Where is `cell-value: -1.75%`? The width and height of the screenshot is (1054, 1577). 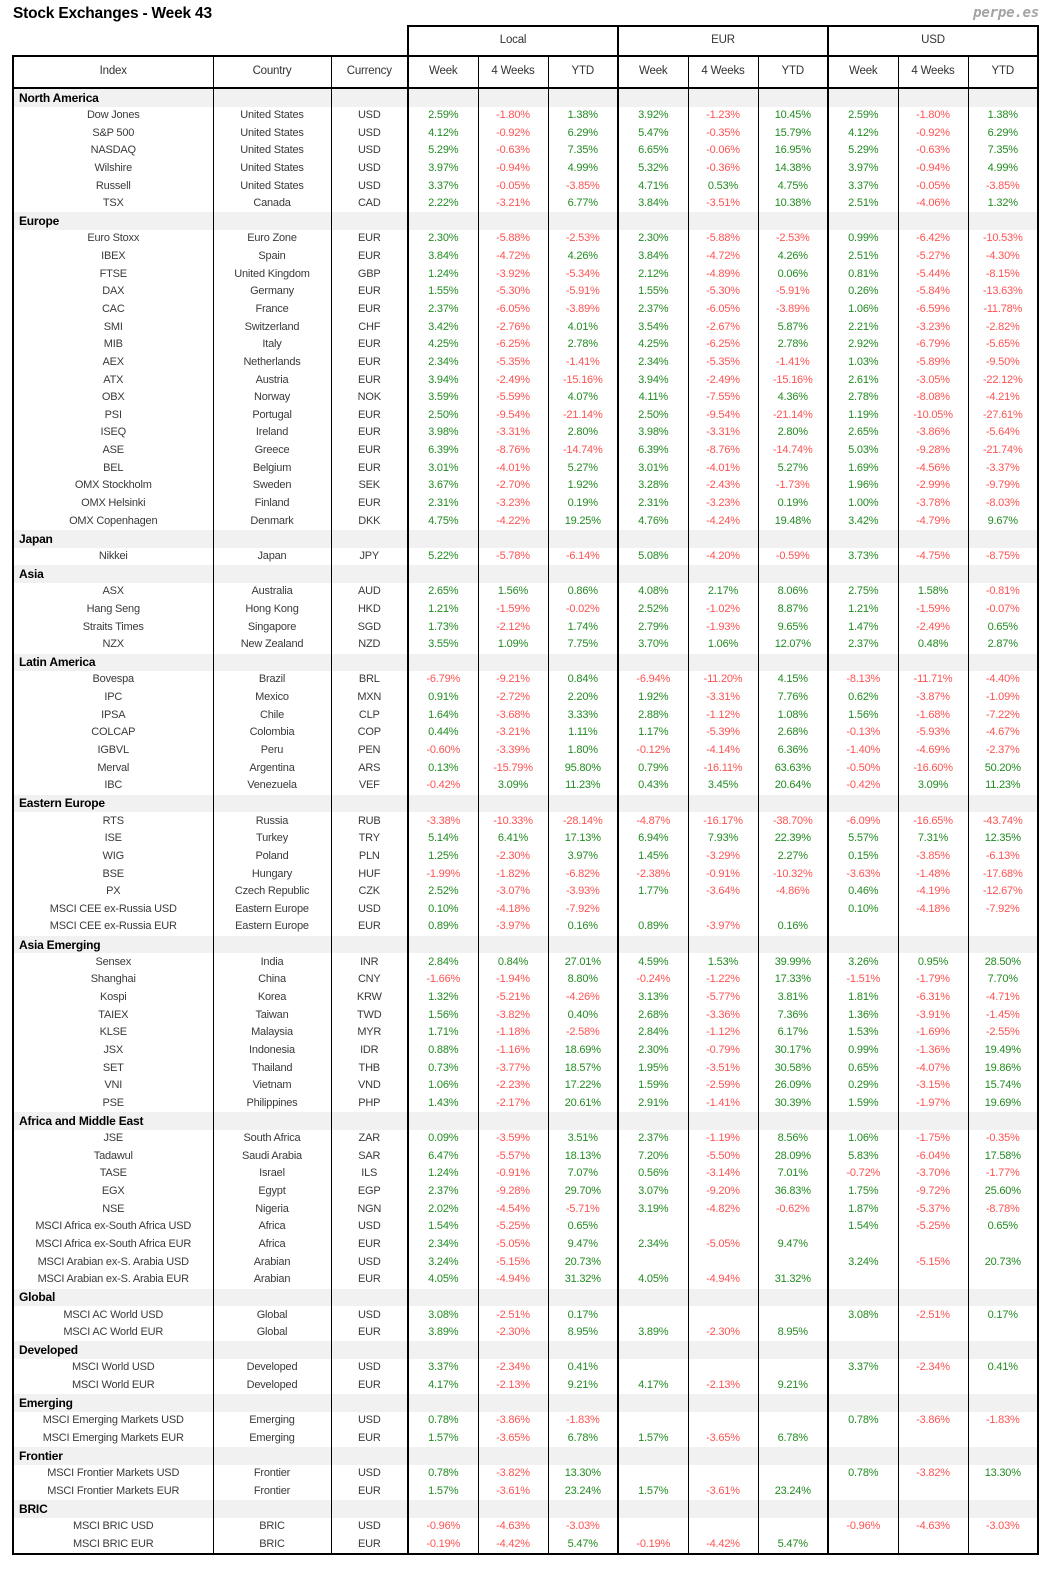
cell-value: -1.75% is located at coordinates (933, 1138).